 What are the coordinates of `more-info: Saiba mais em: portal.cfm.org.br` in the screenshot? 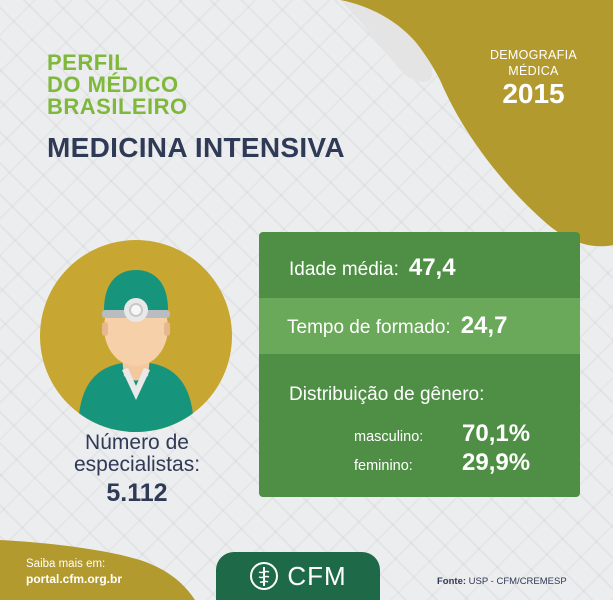 It's located at (74, 572).